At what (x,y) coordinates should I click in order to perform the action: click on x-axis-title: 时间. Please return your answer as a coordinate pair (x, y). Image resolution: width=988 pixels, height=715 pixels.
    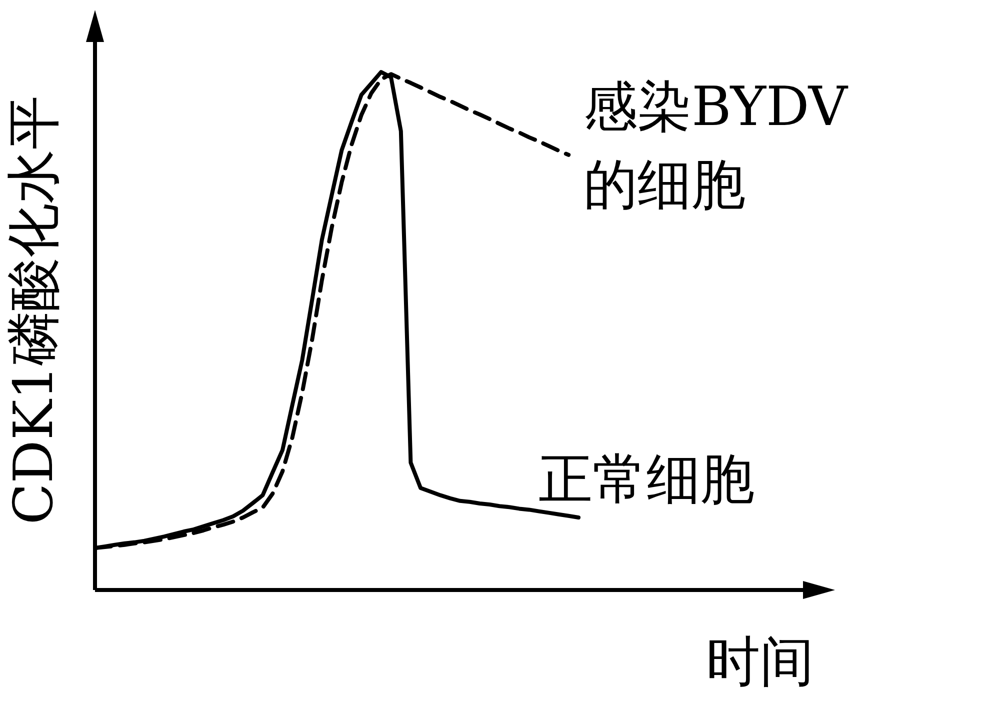
    Looking at the image, I should click on (760, 661).